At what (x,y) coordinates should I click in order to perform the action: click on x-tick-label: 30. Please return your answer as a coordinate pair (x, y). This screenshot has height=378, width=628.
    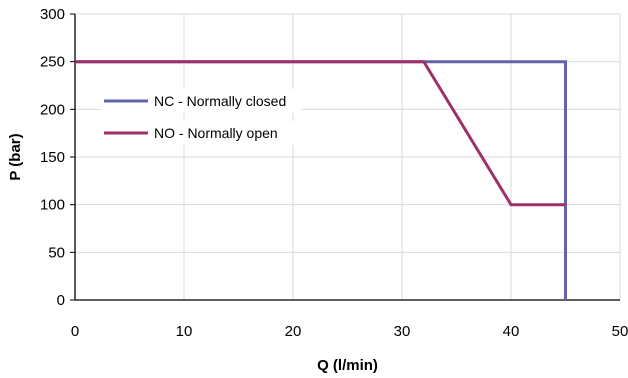
    Looking at the image, I should click on (402, 331).